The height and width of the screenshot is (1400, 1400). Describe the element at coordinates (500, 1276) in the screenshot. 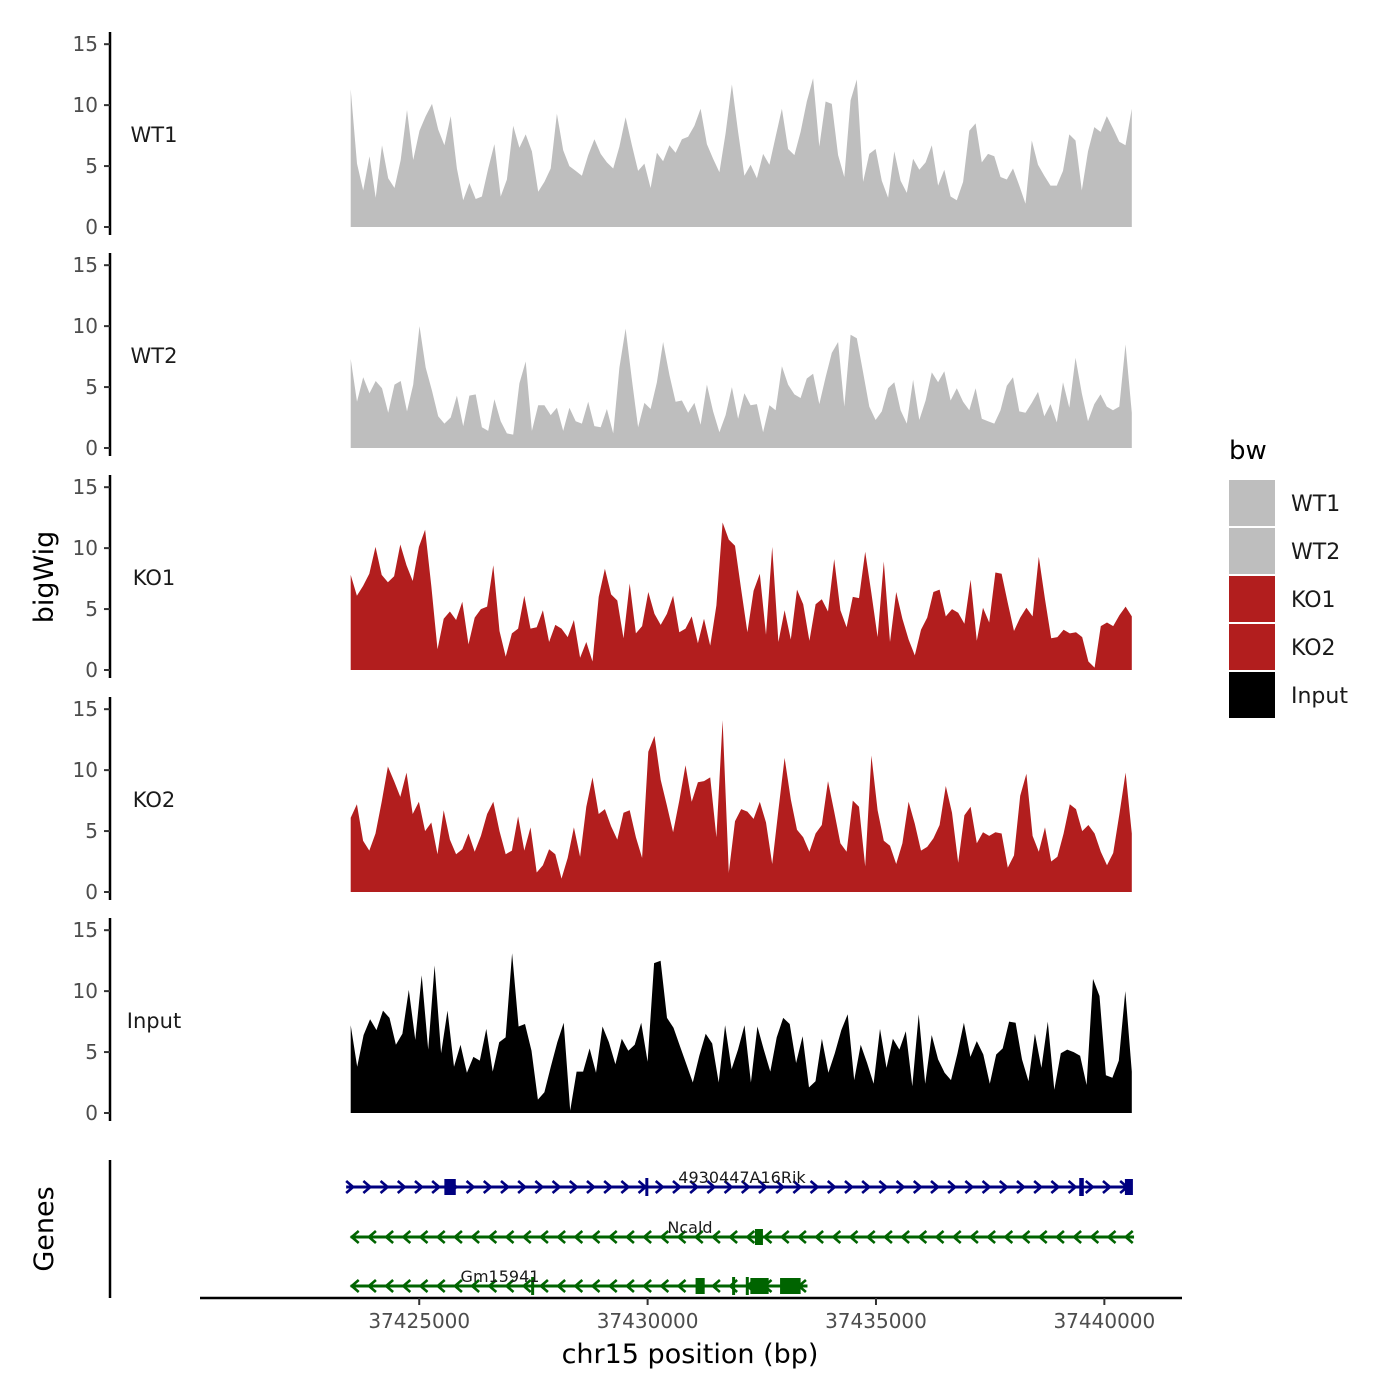

I see `gene-label: Gm15941` at that location.